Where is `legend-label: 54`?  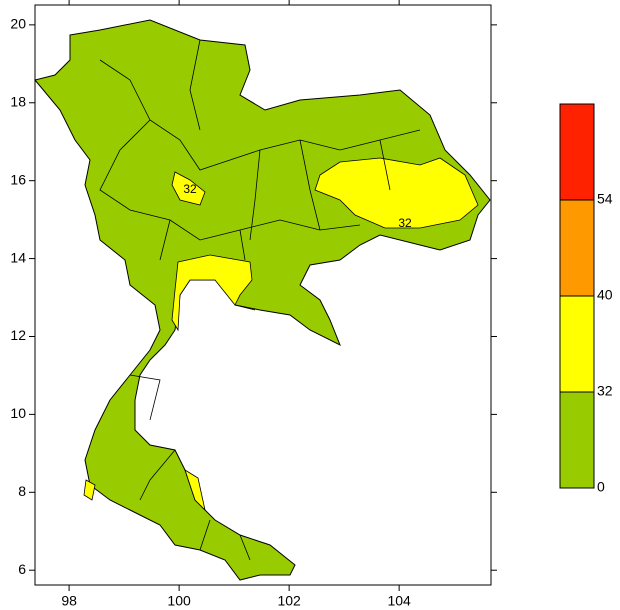
legend-label: 54 is located at coordinates (605, 199).